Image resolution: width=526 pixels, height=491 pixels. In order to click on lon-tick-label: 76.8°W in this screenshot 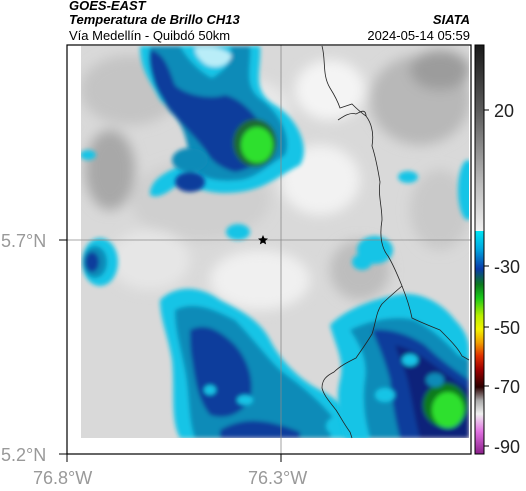, I will do `click(62, 478)`.